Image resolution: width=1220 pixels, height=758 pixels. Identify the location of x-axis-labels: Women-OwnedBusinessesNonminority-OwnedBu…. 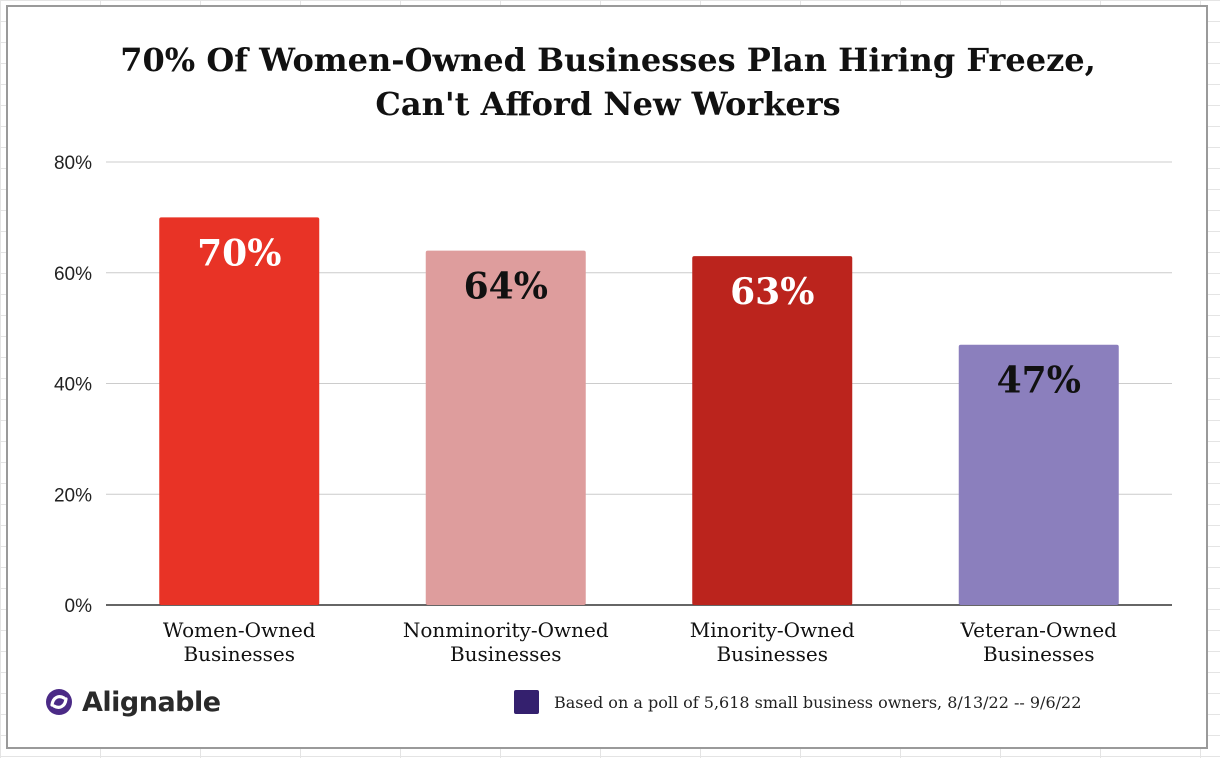
(640, 642).